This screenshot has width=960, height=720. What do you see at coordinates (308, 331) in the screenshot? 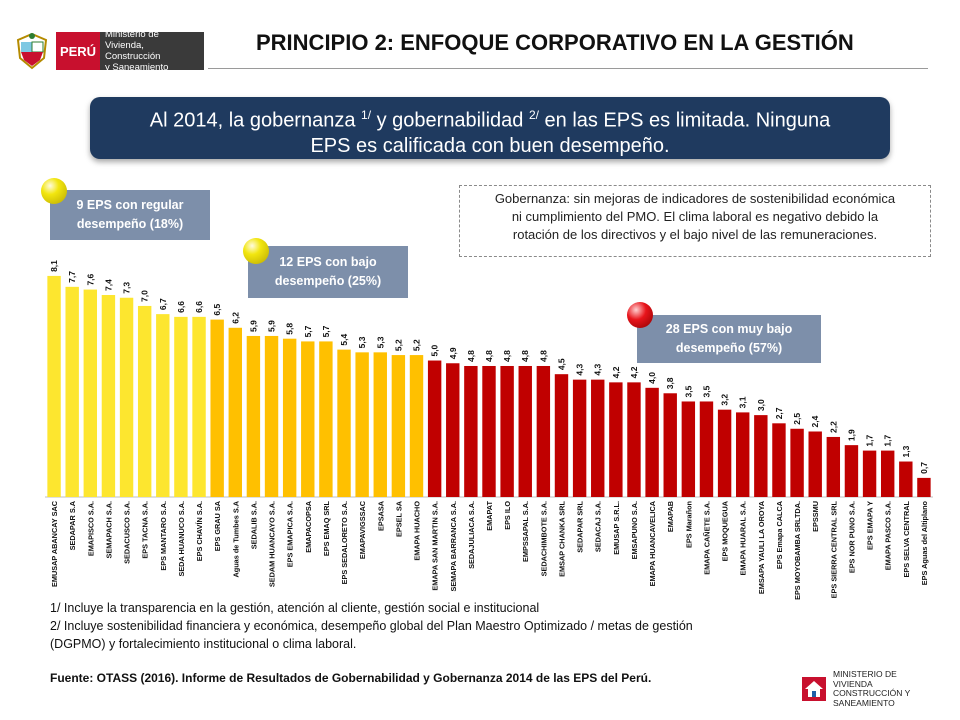
I see `bar-value-label: 5,7` at bounding box center [308, 331].